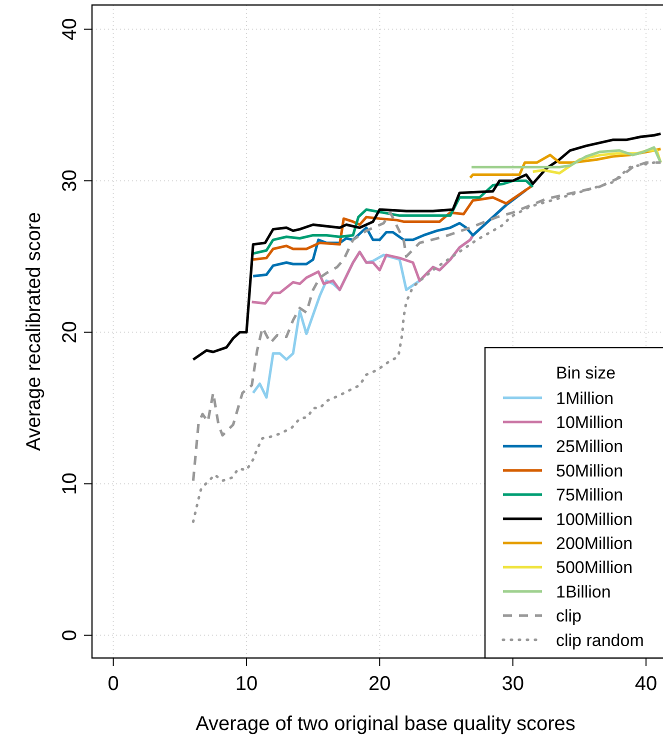  I want to click on x-axis-title: Average of two original base quality scores, so click(386, 724).